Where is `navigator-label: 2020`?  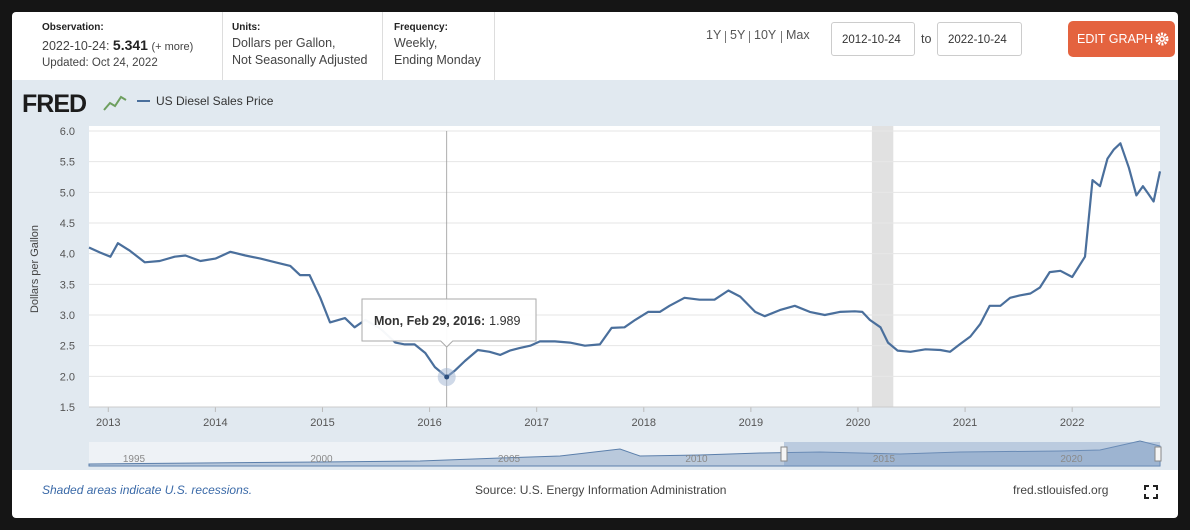
navigator-label: 2020 is located at coordinates (1071, 459).